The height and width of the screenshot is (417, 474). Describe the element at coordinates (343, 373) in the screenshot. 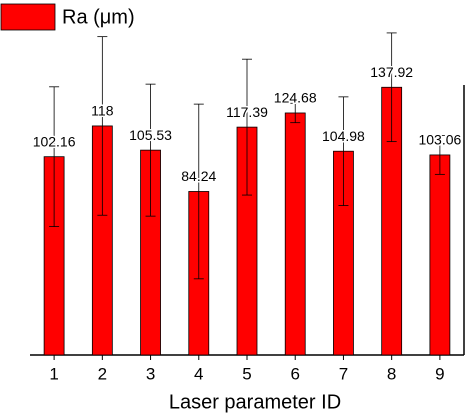

I see `x-tick-label: 7` at that location.